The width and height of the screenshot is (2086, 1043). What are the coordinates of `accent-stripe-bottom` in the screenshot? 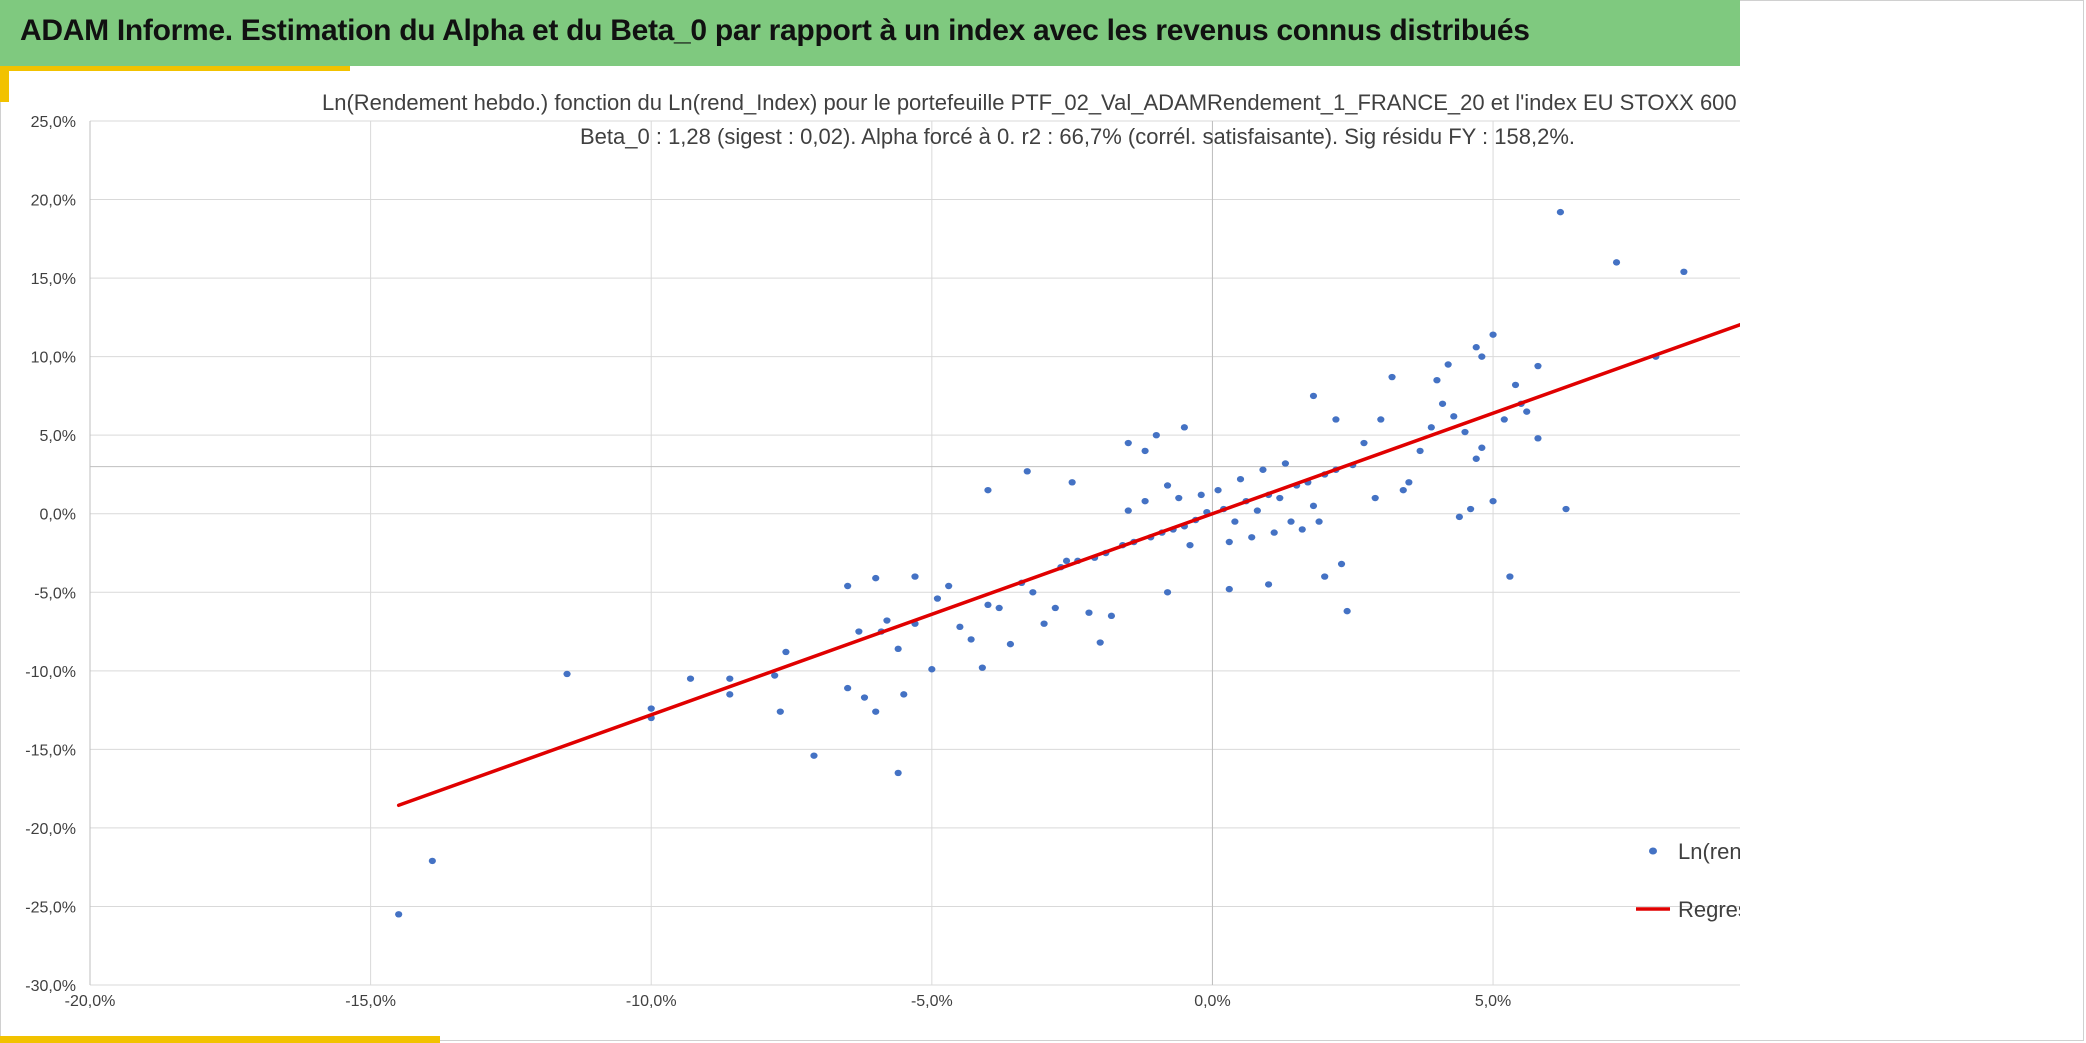 It's located at (220, 1039).